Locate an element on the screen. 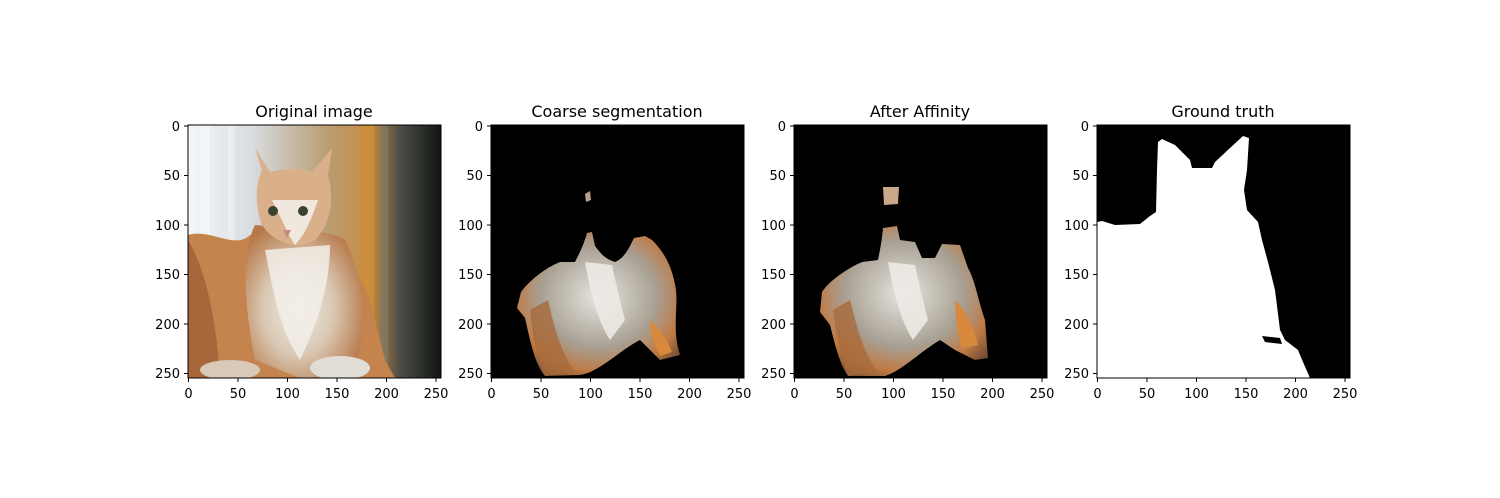 Image resolution: width=1500 pixels, height=498 pixels. panel-title-original: Original image is located at coordinates (314, 111).